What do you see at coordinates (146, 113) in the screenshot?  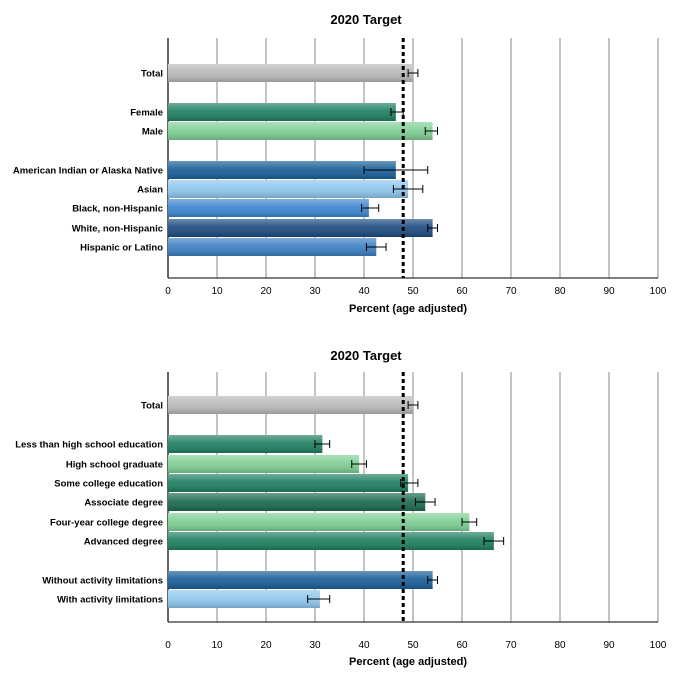 I see `category-label: Female` at bounding box center [146, 113].